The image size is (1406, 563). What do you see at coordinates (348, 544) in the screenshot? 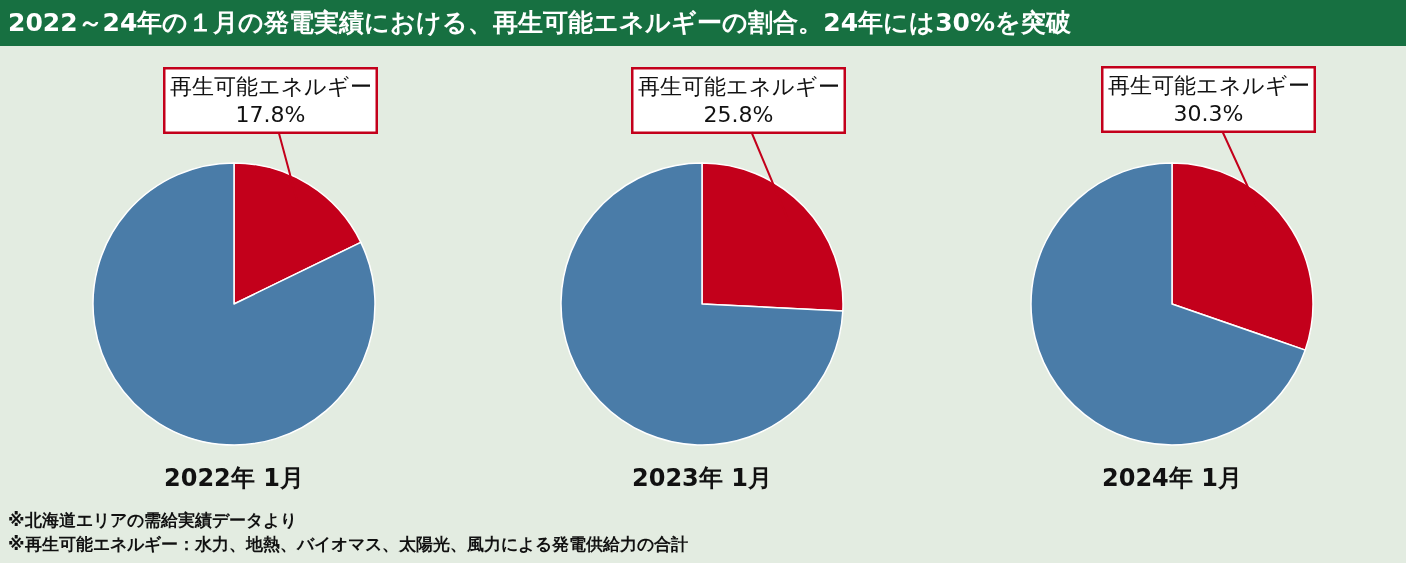
I see `text: ※再生可能エネルギー：水力、地熱、バイオマス、太陽光、風力による発電供給力の合計` at bounding box center [348, 544].